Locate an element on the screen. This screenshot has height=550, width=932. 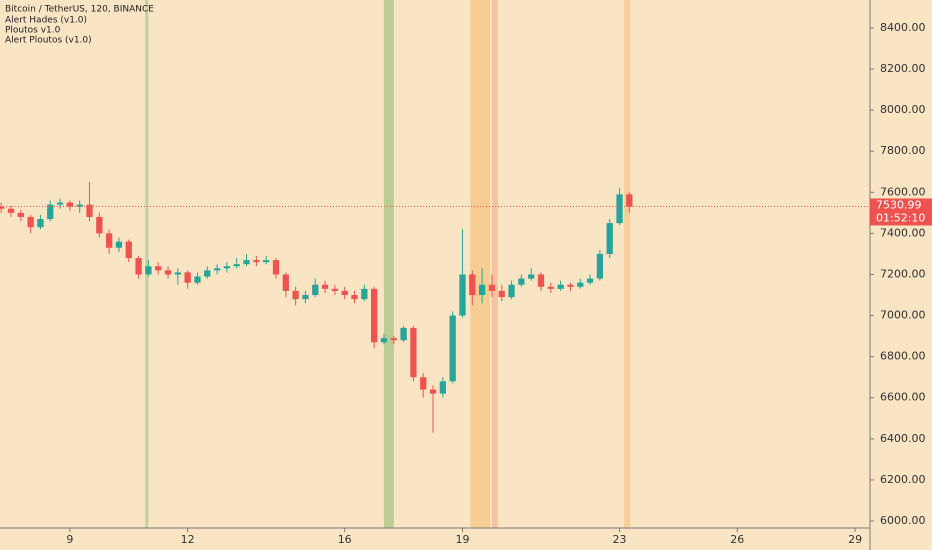
x-tick-label: 23 is located at coordinates (620, 539).